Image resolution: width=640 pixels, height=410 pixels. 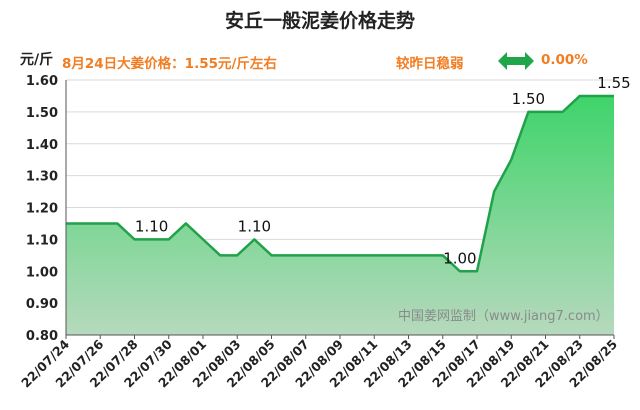 I want to click on data-label: 1.50, so click(x=528, y=99).